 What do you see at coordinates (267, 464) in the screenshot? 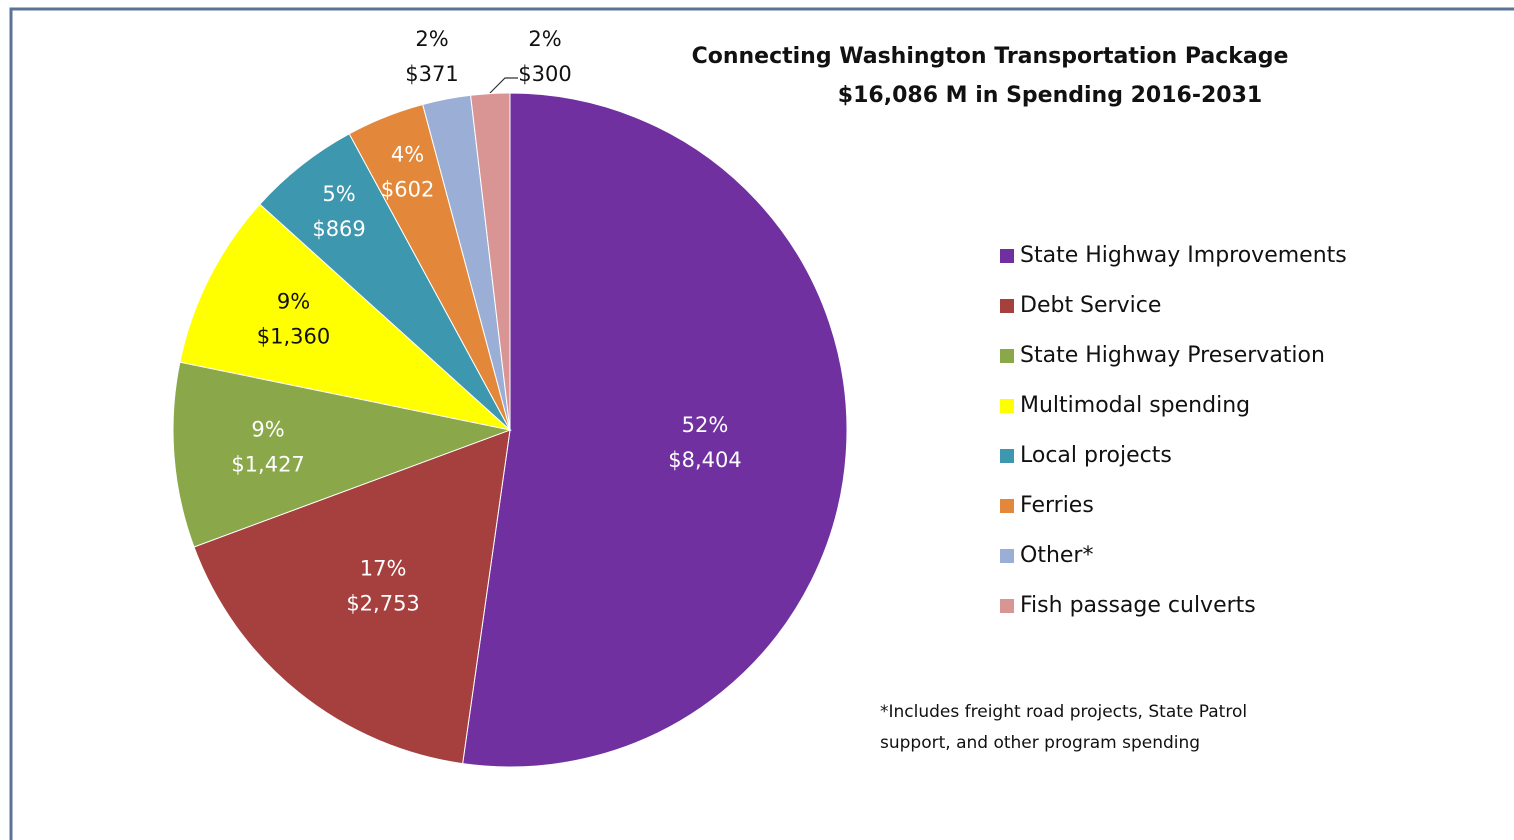
I see `value-label: $1,427` at bounding box center [267, 464].